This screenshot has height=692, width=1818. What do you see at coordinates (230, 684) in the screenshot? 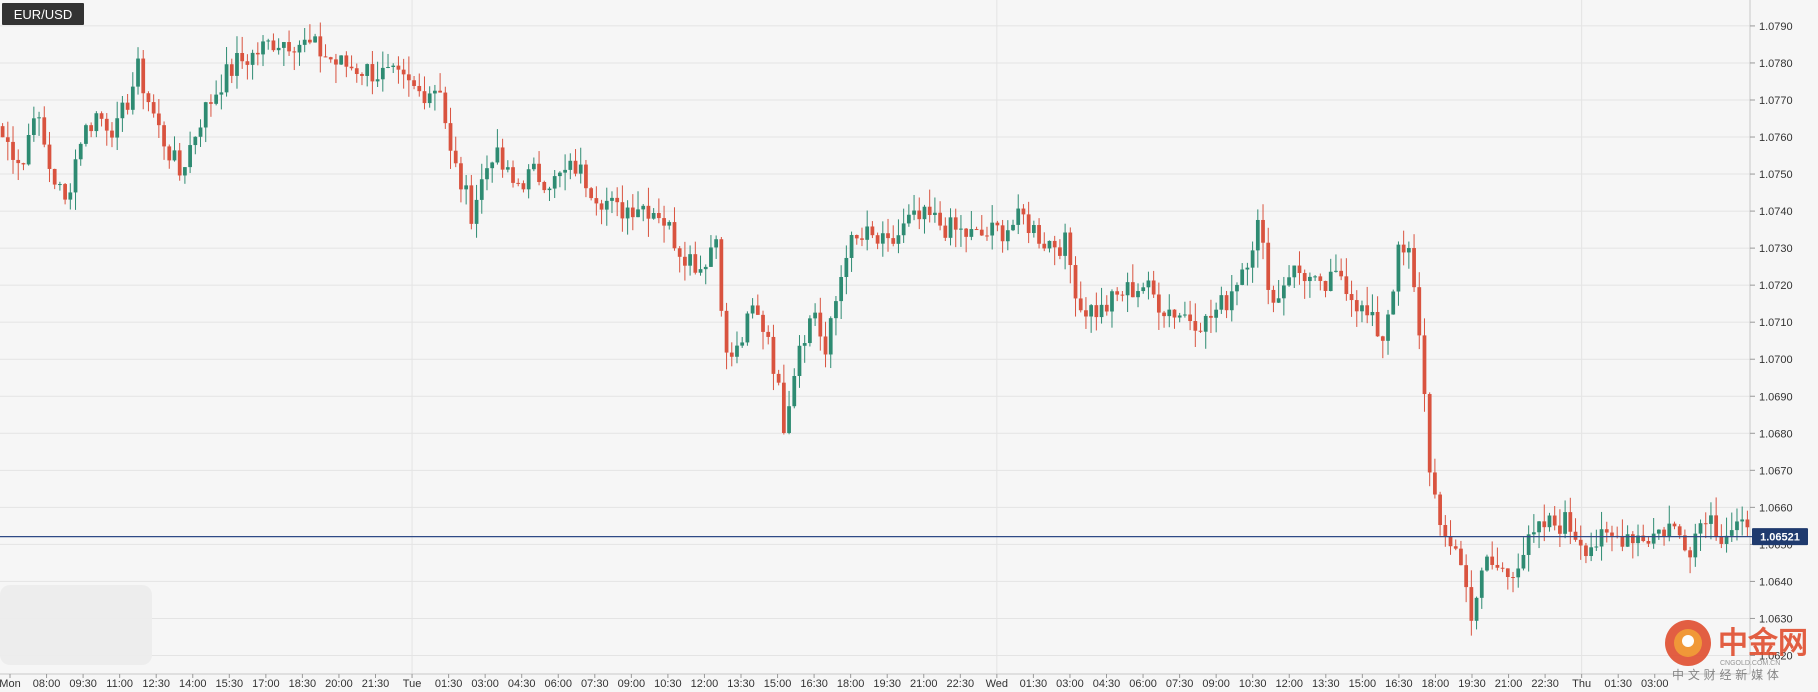
I see `time-tick-label: 15:30` at bounding box center [230, 684].